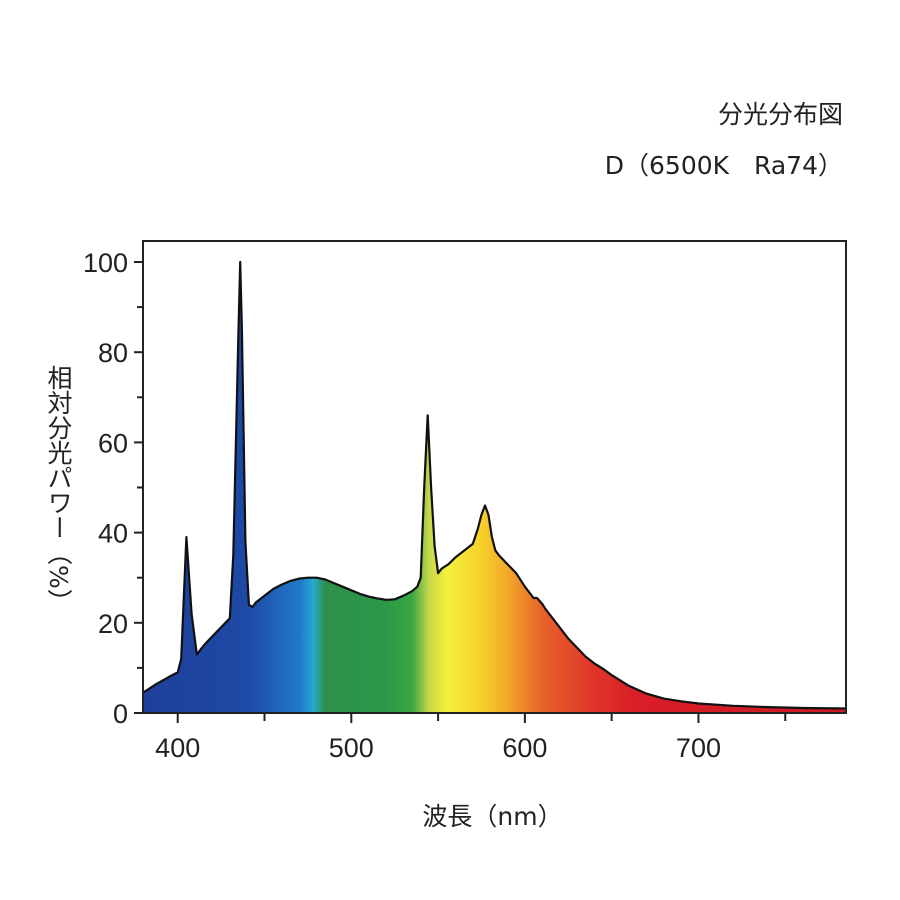 This screenshot has width=900, height=900. What do you see at coordinates (113, 534) in the screenshot?
I see `y-tick-label: 40` at bounding box center [113, 534].